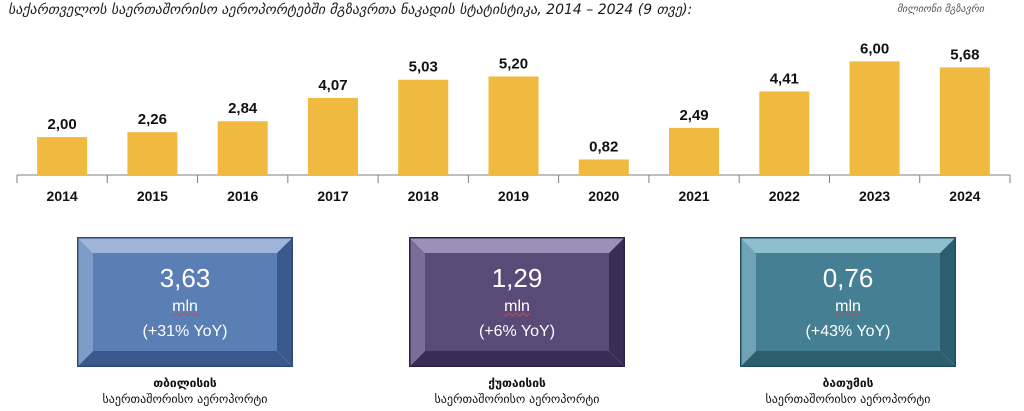  What do you see at coordinates (513, 125) in the screenshot?
I see `bar-2019` at bounding box center [513, 125].